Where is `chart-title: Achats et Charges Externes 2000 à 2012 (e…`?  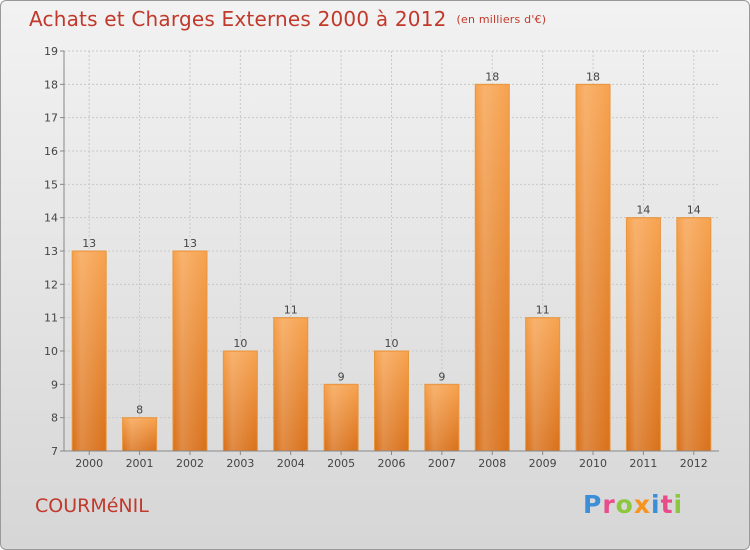
chart-title: Achats et Charges Externes 2000 à 2012 (e… is located at coordinates (287, 19).